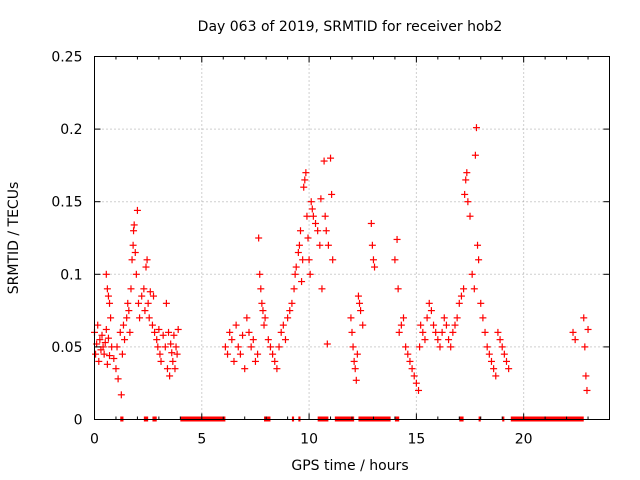  I want to click on y-tick-label: 0.1, so click(71, 275).